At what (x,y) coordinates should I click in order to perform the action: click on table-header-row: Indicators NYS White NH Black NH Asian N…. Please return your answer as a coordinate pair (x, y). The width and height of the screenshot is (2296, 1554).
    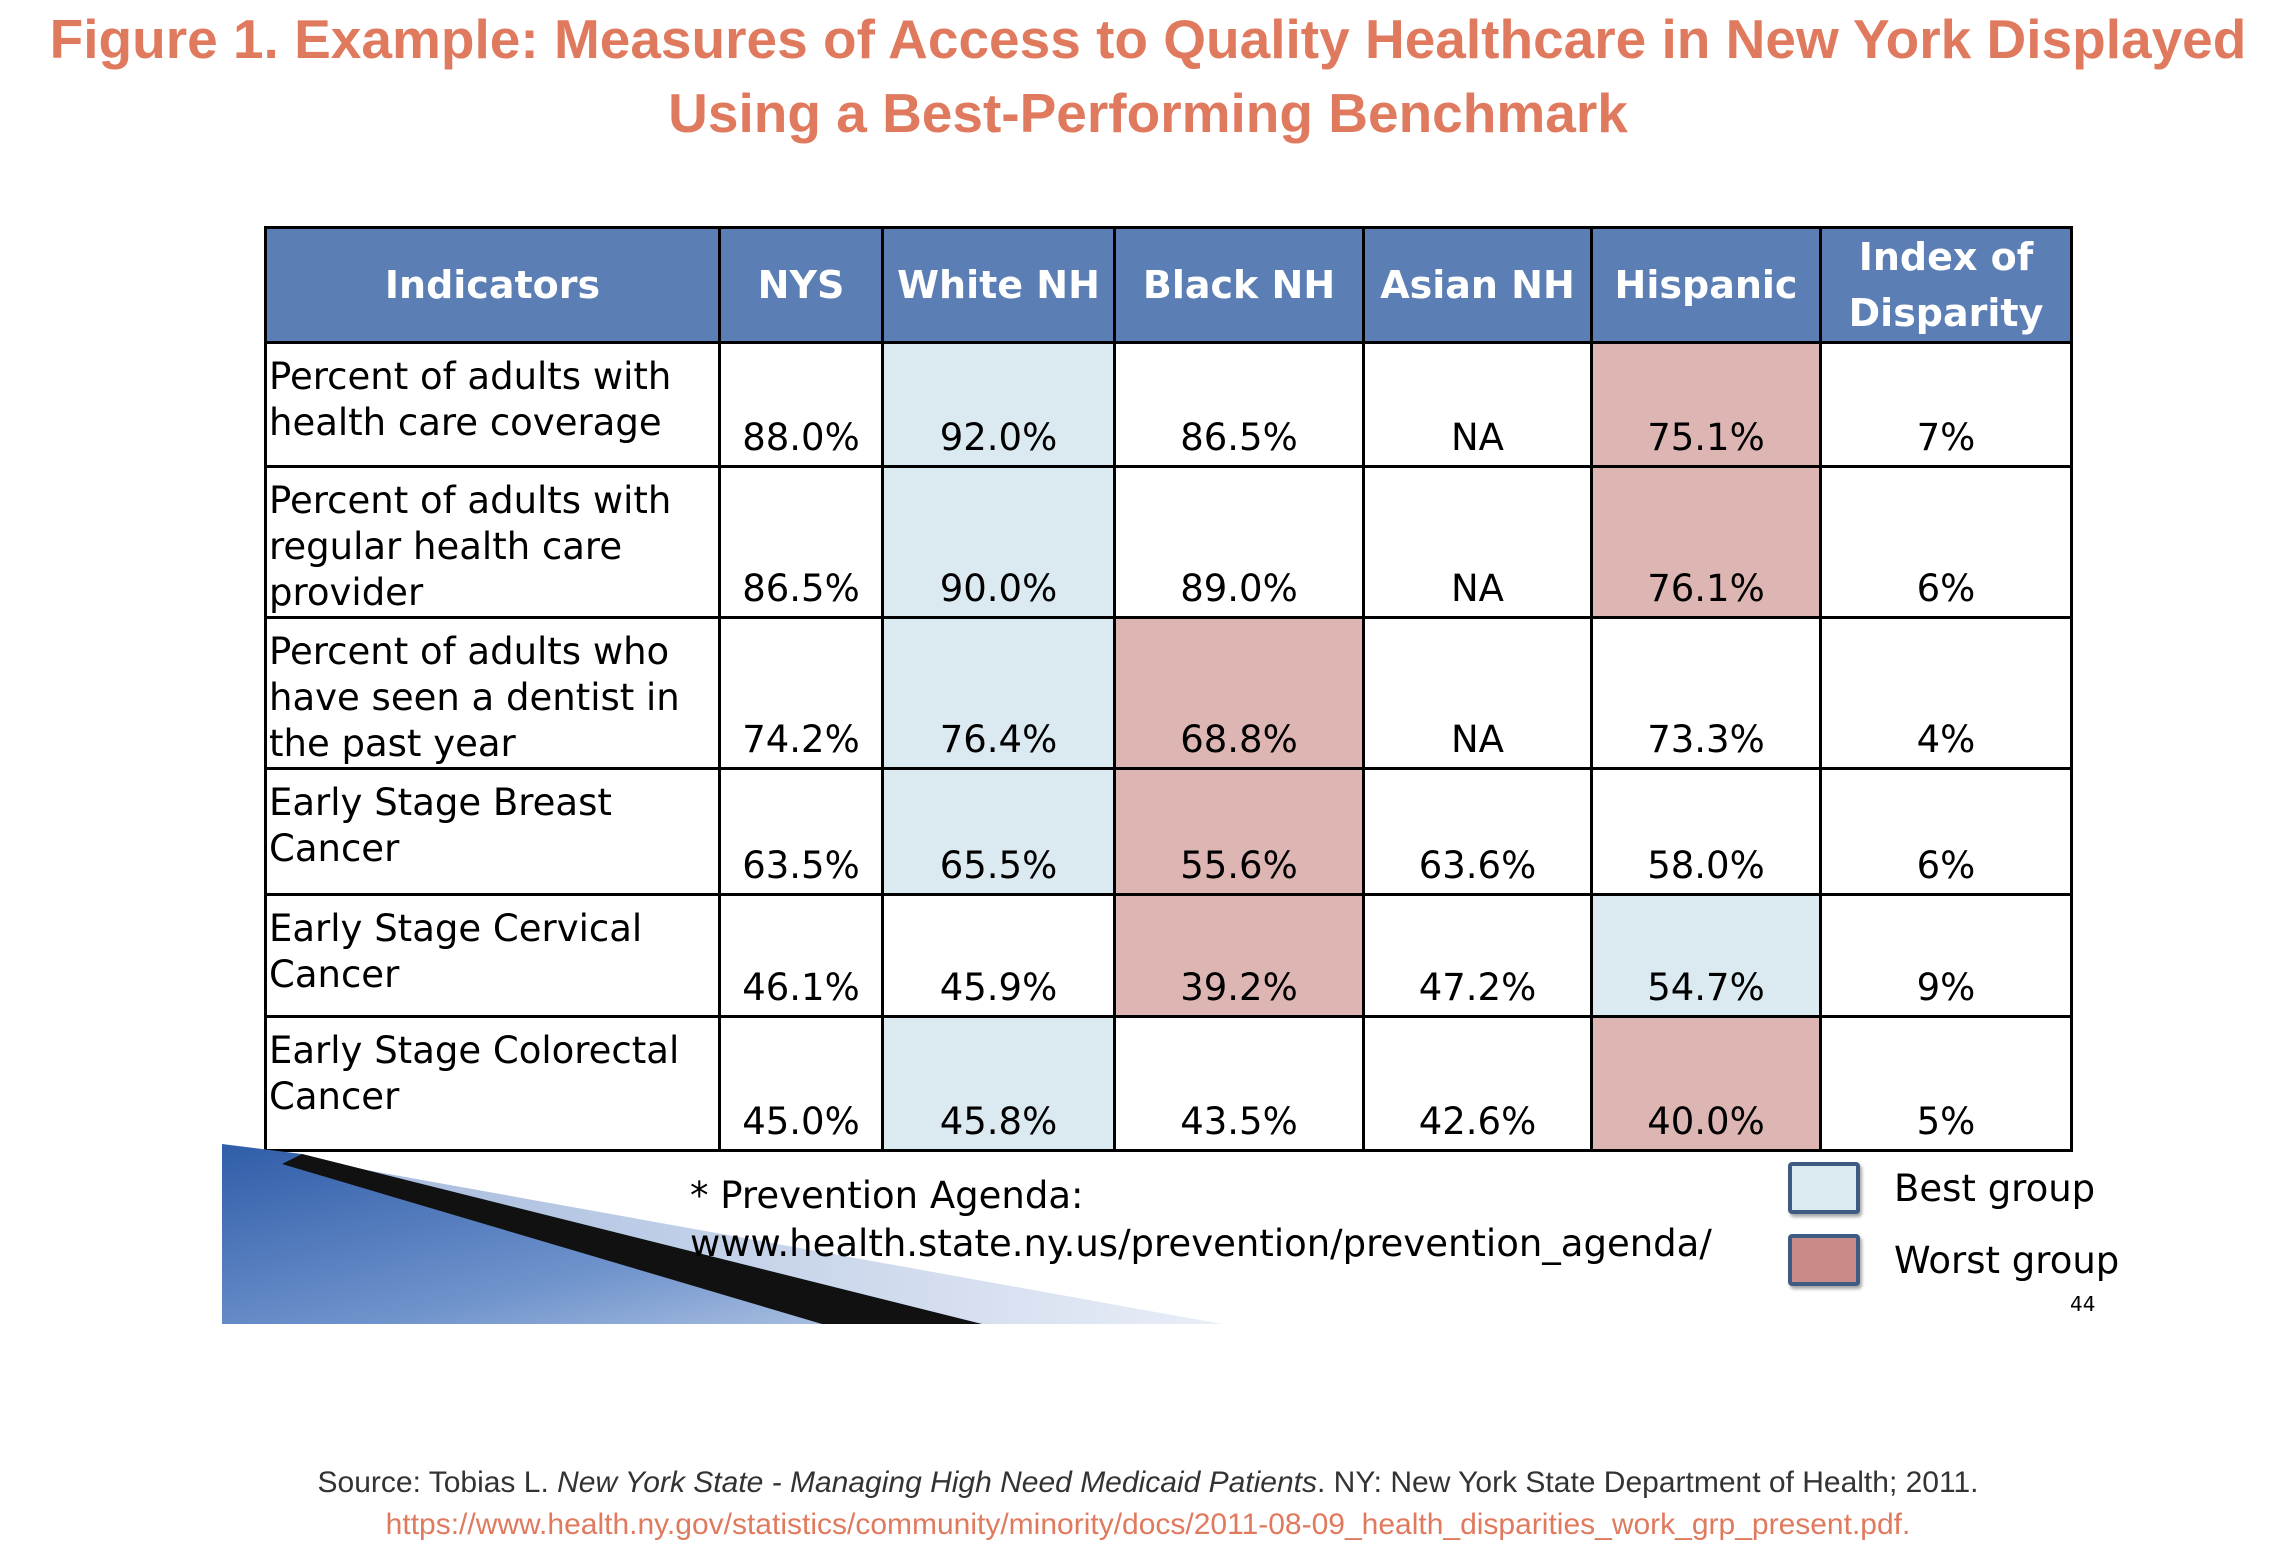
    Looking at the image, I should click on (1168, 285).